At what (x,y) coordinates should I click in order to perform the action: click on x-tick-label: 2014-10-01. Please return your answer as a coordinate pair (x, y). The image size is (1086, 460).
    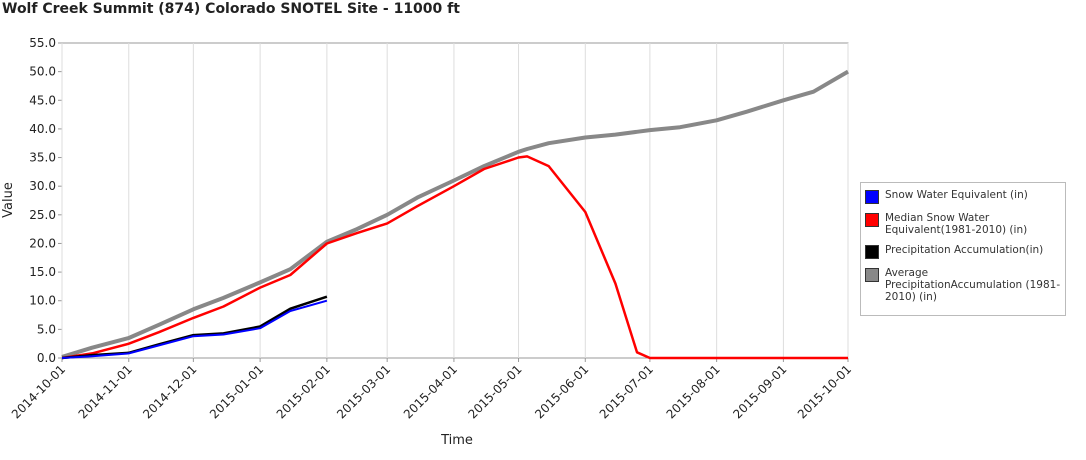
    Looking at the image, I should click on (38, 391).